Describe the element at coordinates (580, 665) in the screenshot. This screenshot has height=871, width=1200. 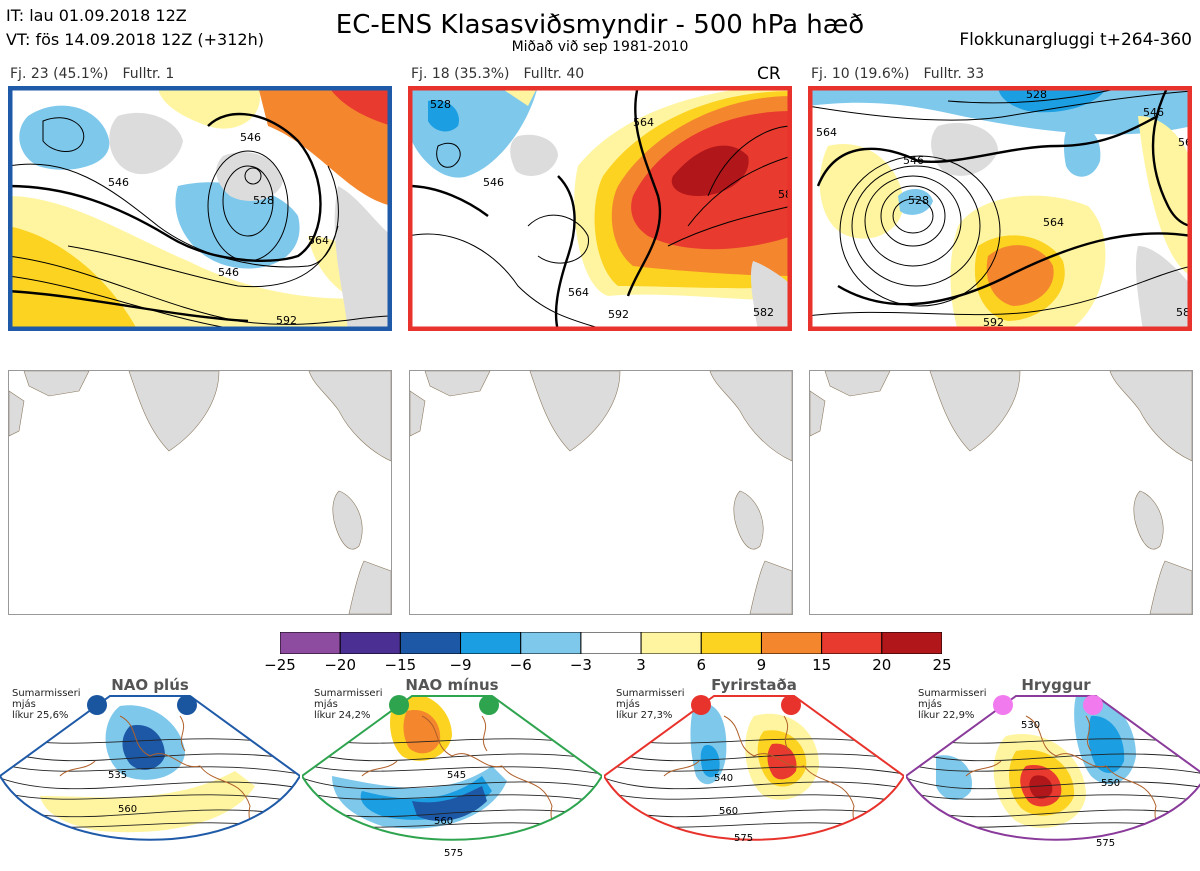
I see `colorbar-tick-label: −3` at that location.